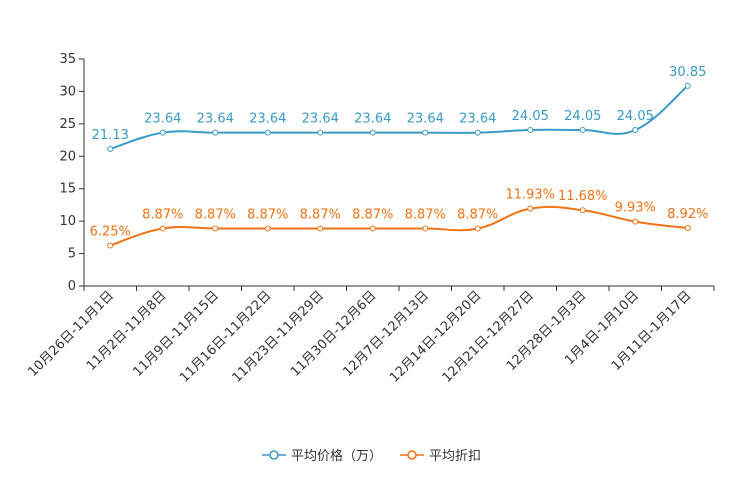  Describe the element at coordinates (67, 156) in the screenshot. I see `y-tick-label: 20` at that location.